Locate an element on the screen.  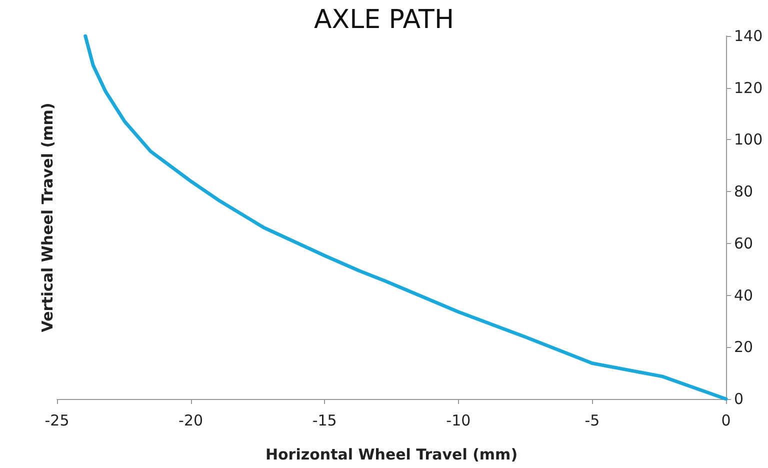
x-tick-label: -25 is located at coordinates (57, 421).